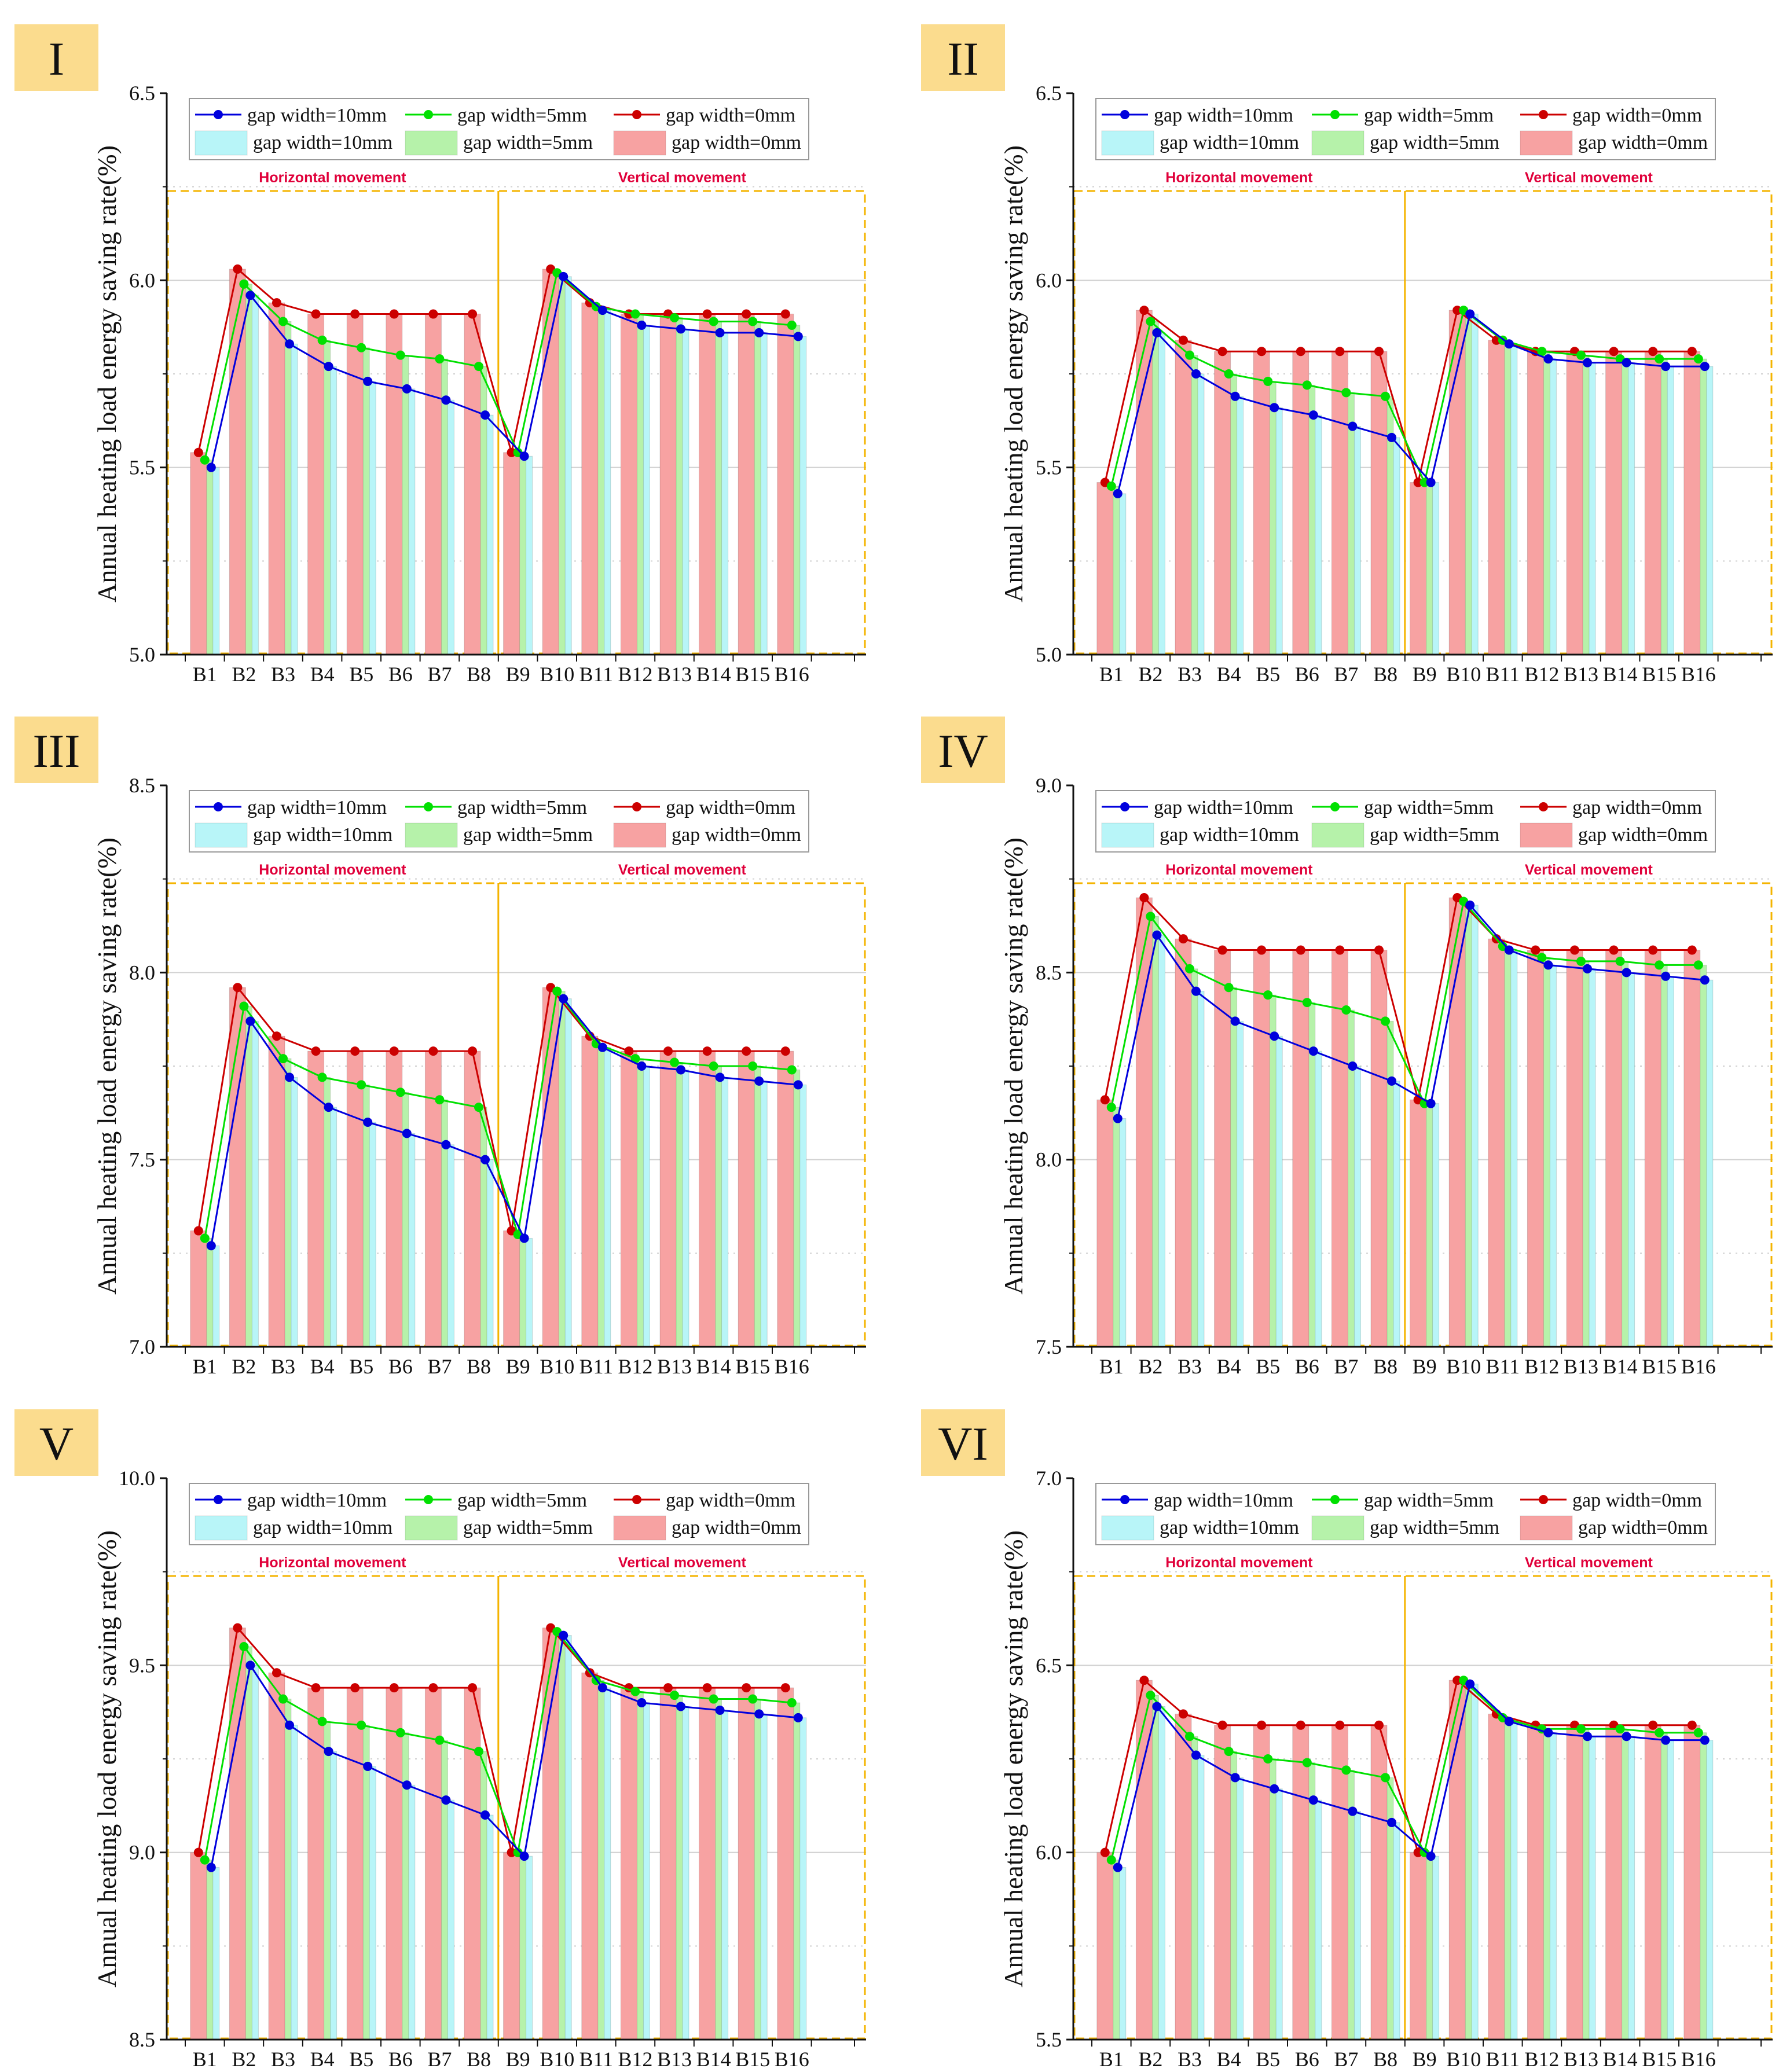  Describe the element at coordinates (752, 1366) in the screenshot. I see `x-tick-label: B15` at that location.